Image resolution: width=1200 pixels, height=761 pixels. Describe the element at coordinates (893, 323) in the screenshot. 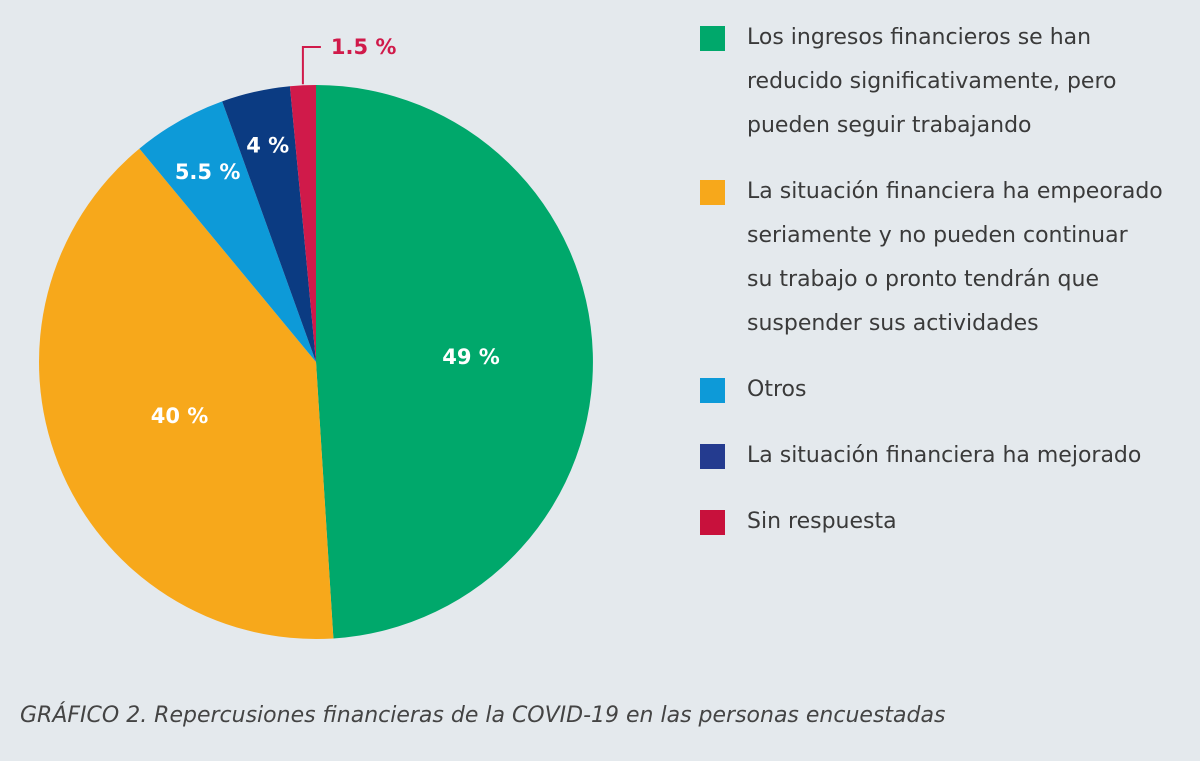

I see `legend-label-line: suspender sus actividades` at that location.